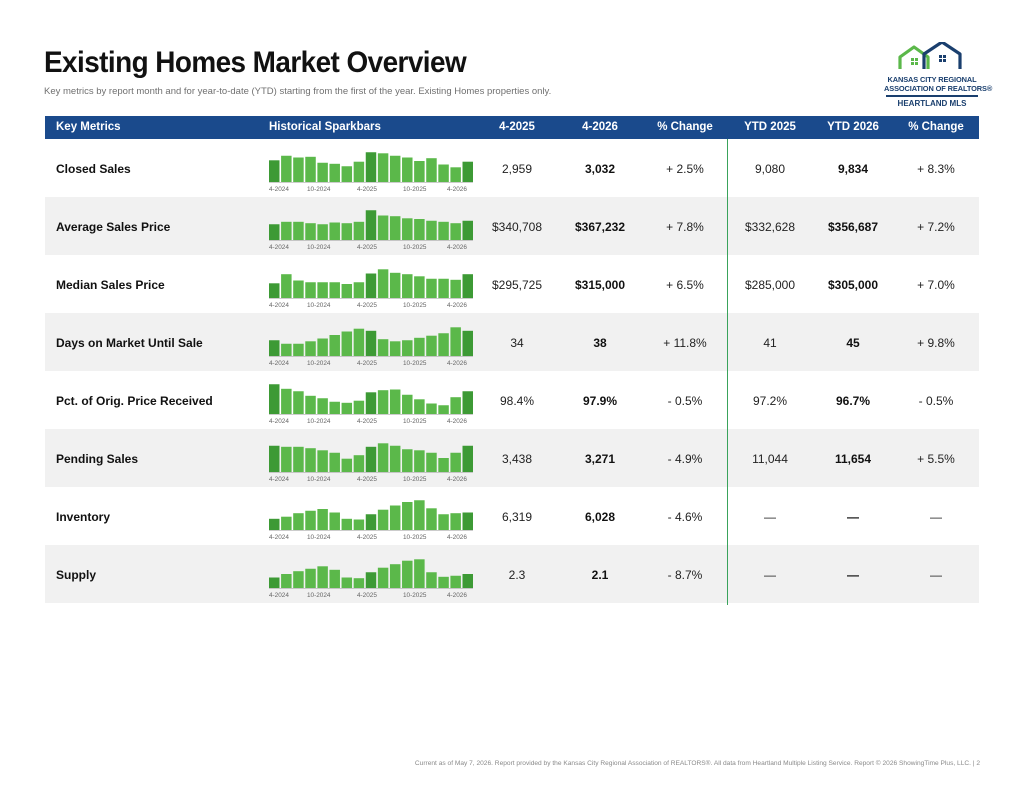 The image size is (1024, 792). What do you see at coordinates (853, 401) in the screenshot?
I see `ytd-curr-value: 96.7%` at bounding box center [853, 401].